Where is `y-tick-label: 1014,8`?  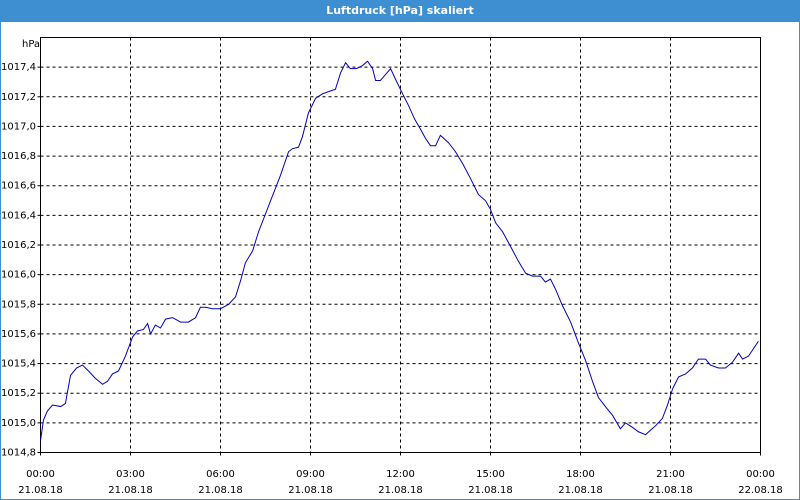 y-tick-label: 1014,8 is located at coordinates (18, 453).